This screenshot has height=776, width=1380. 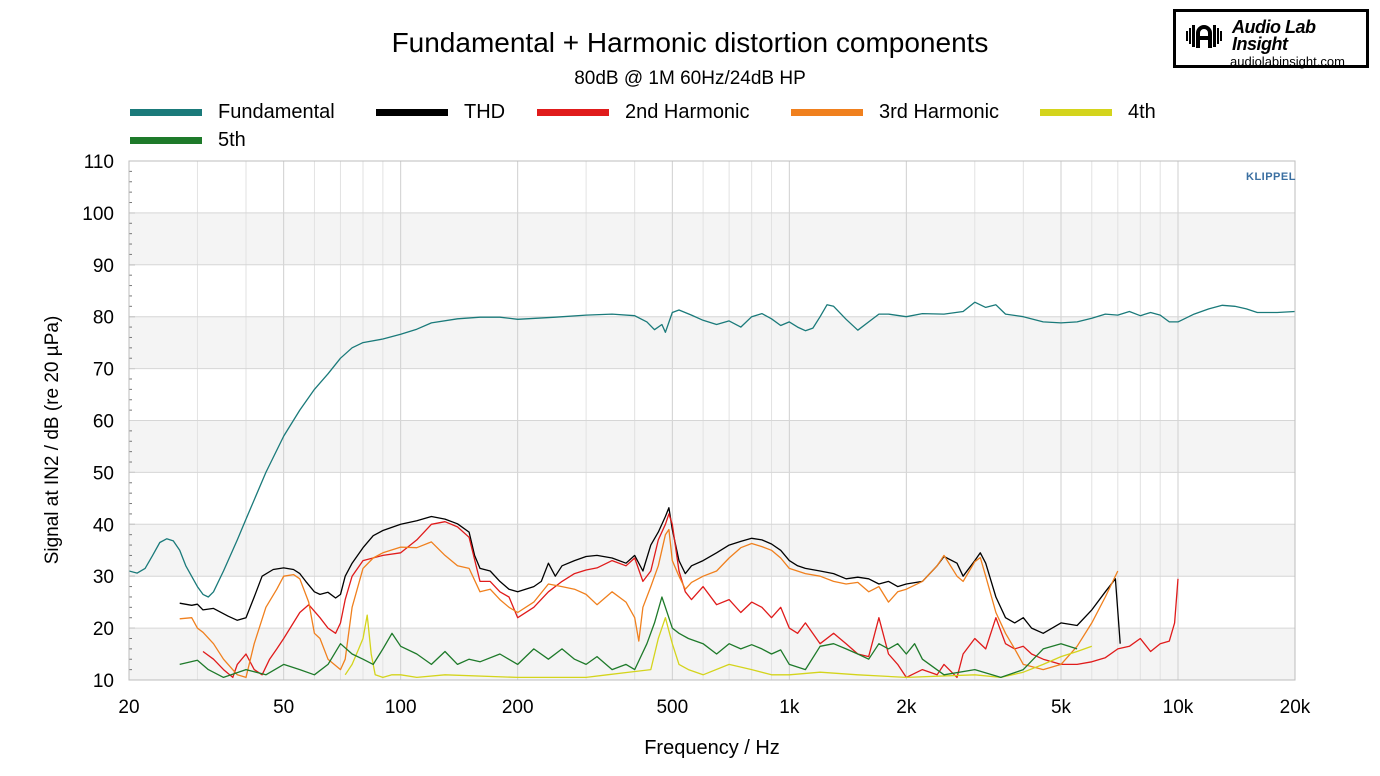 I want to click on x-tick-label: 20k, so click(x=1295, y=707).